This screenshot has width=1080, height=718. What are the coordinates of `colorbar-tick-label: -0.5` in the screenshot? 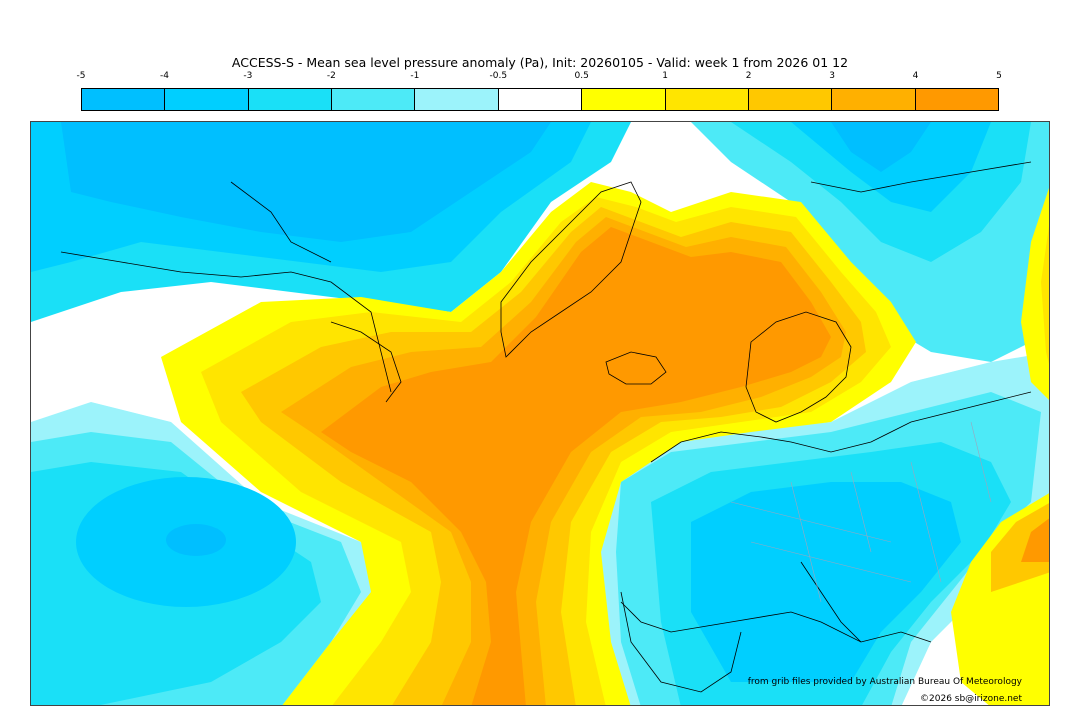 It's located at (498, 76).